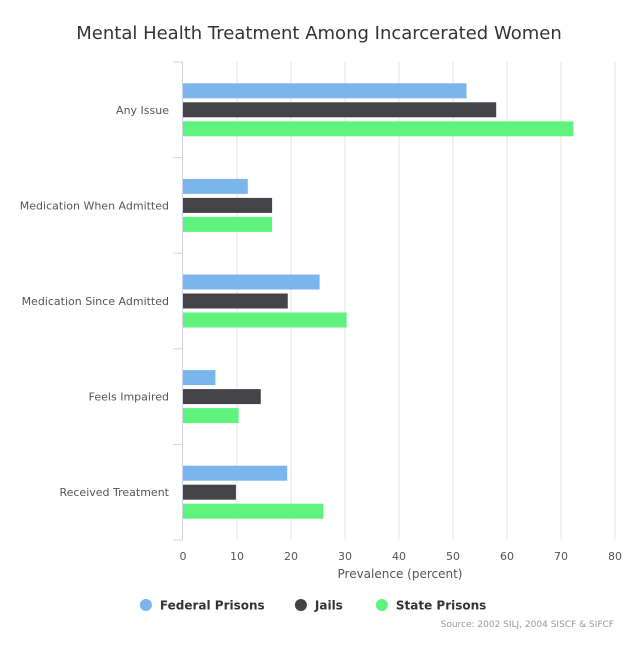  What do you see at coordinates (209, 492) in the screenshot?
I see `bar-jails-received-treatment` at bounding box center [209, 492].